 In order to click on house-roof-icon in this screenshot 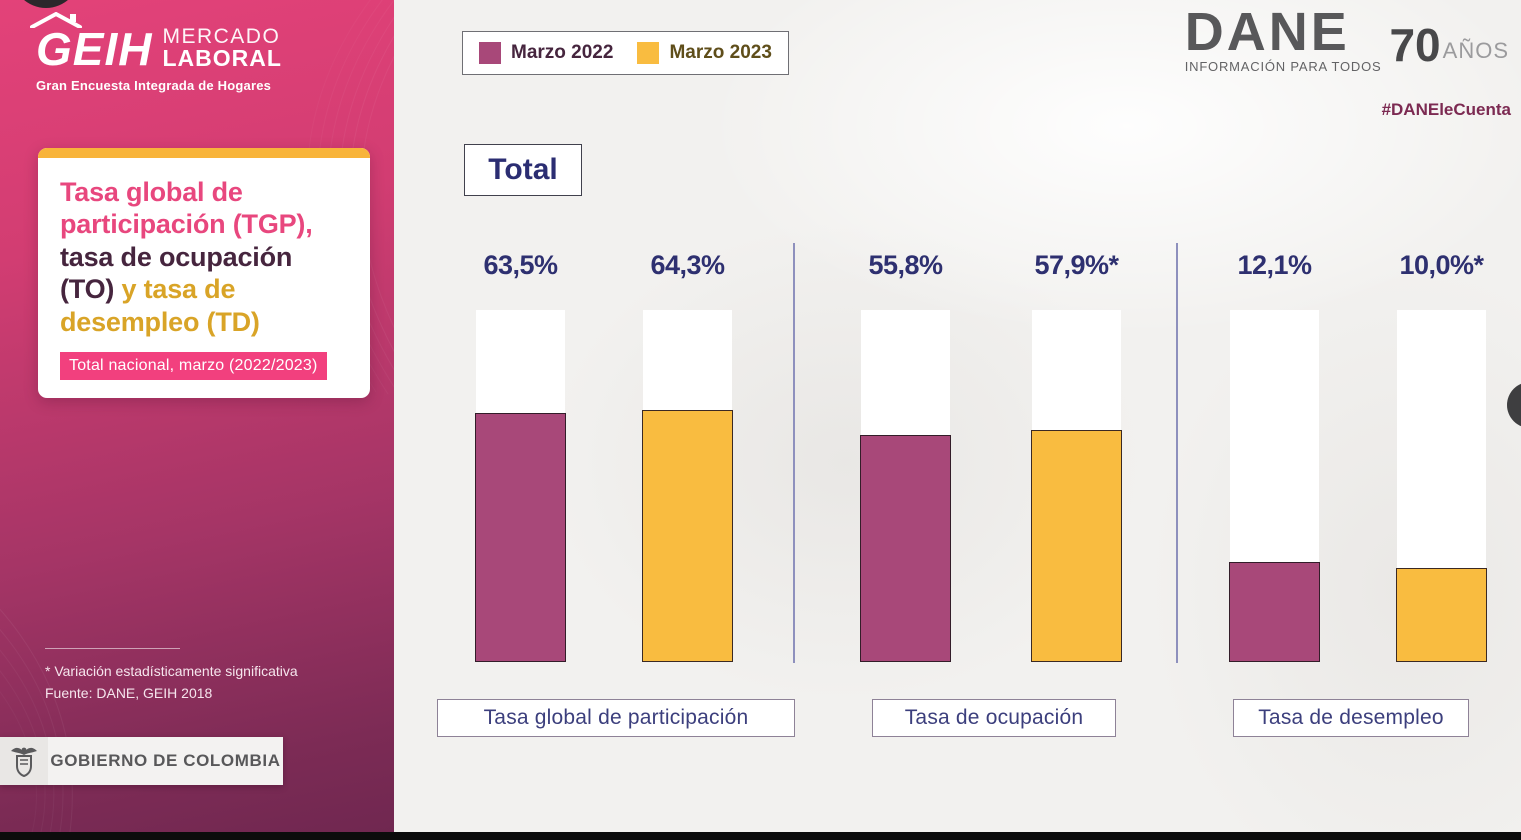, I will do `click(56, 20)`.